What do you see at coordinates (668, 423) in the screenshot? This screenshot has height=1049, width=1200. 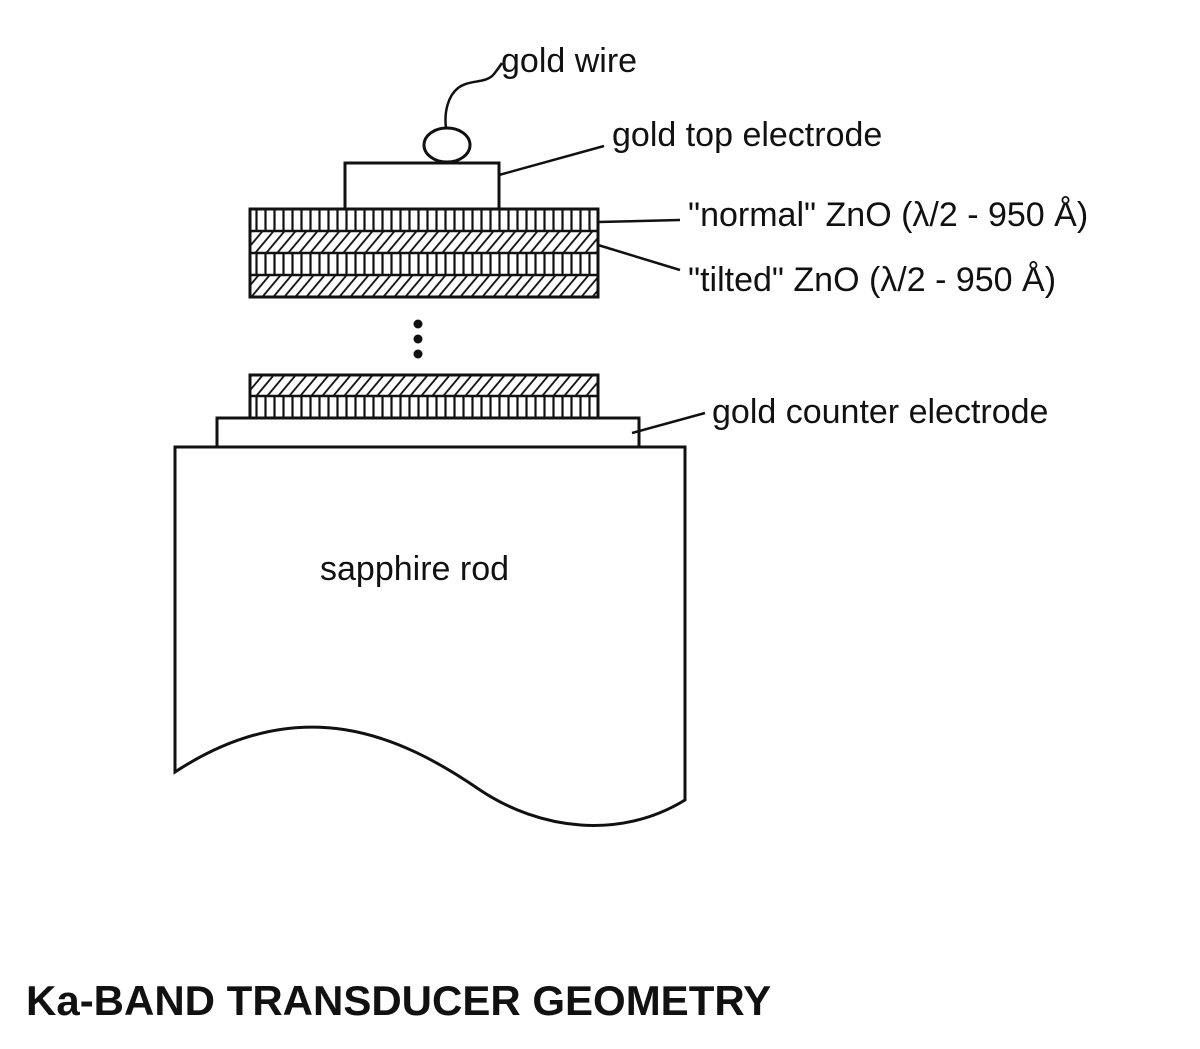 I see `leader-counter-electrode` at bounding box center [668, 423].